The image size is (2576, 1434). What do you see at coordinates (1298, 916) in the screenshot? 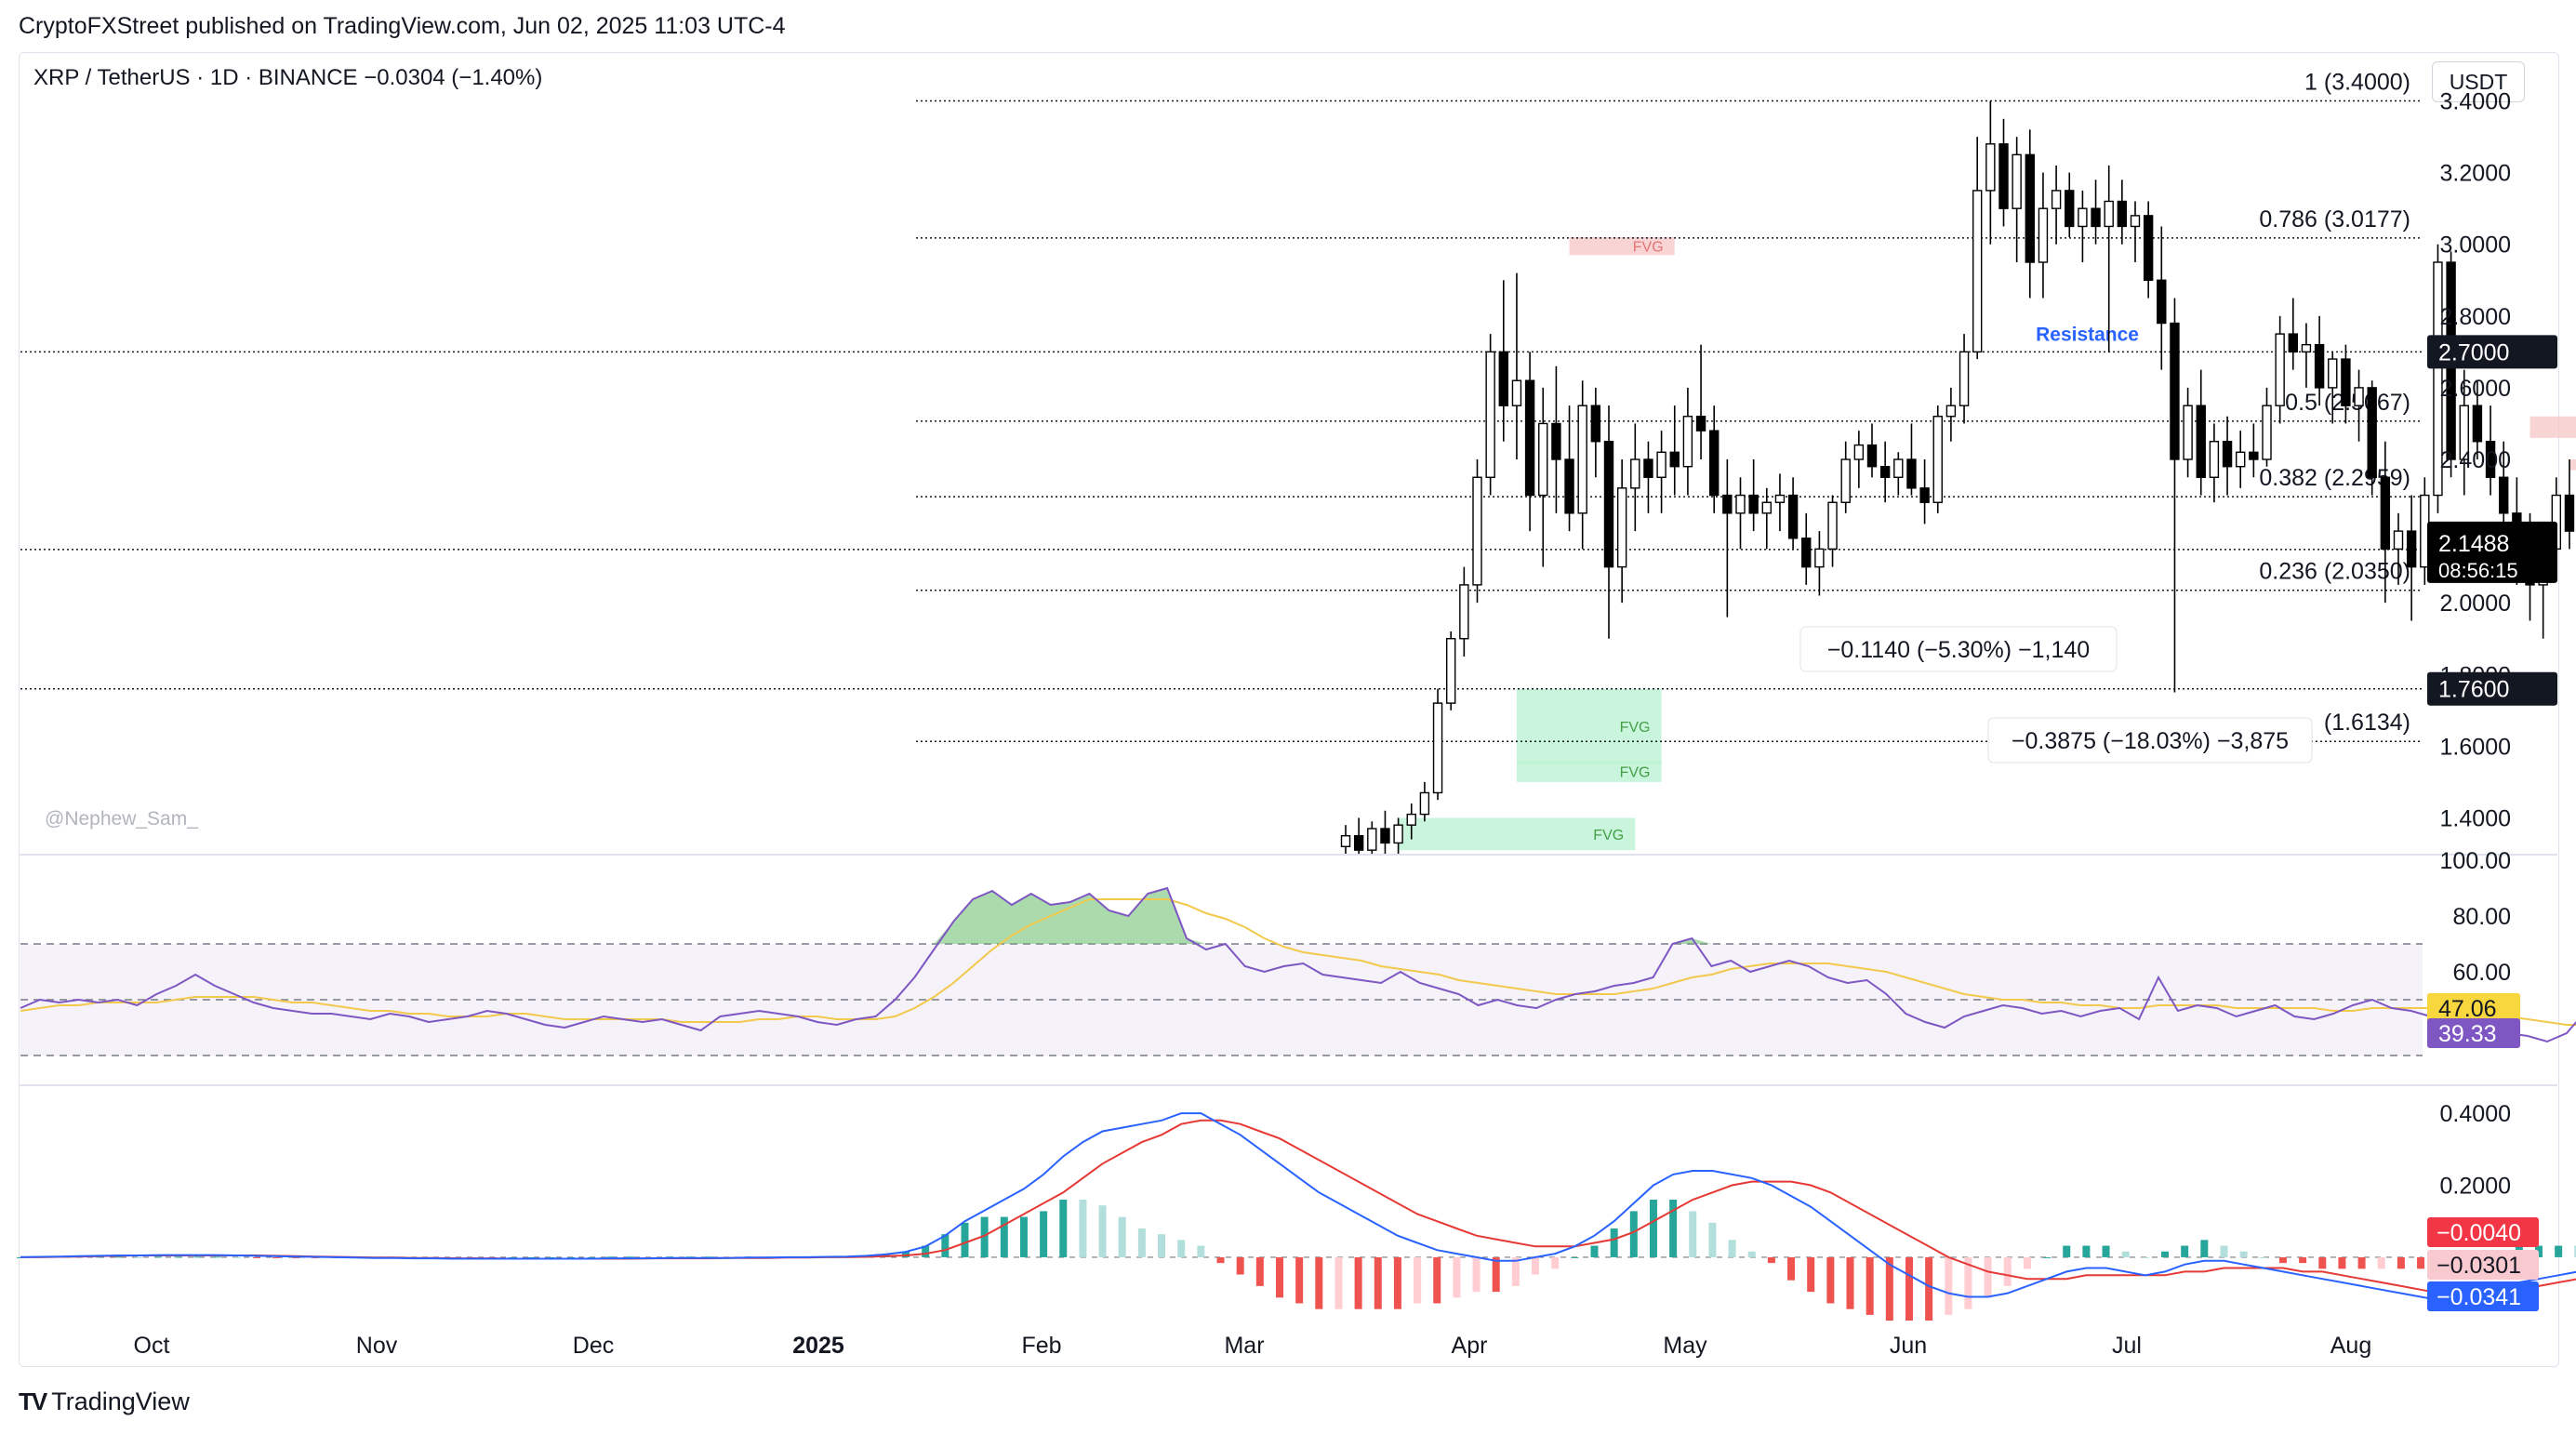
I see `rsi-overbought-fill` at bounding box center [1298, 916].